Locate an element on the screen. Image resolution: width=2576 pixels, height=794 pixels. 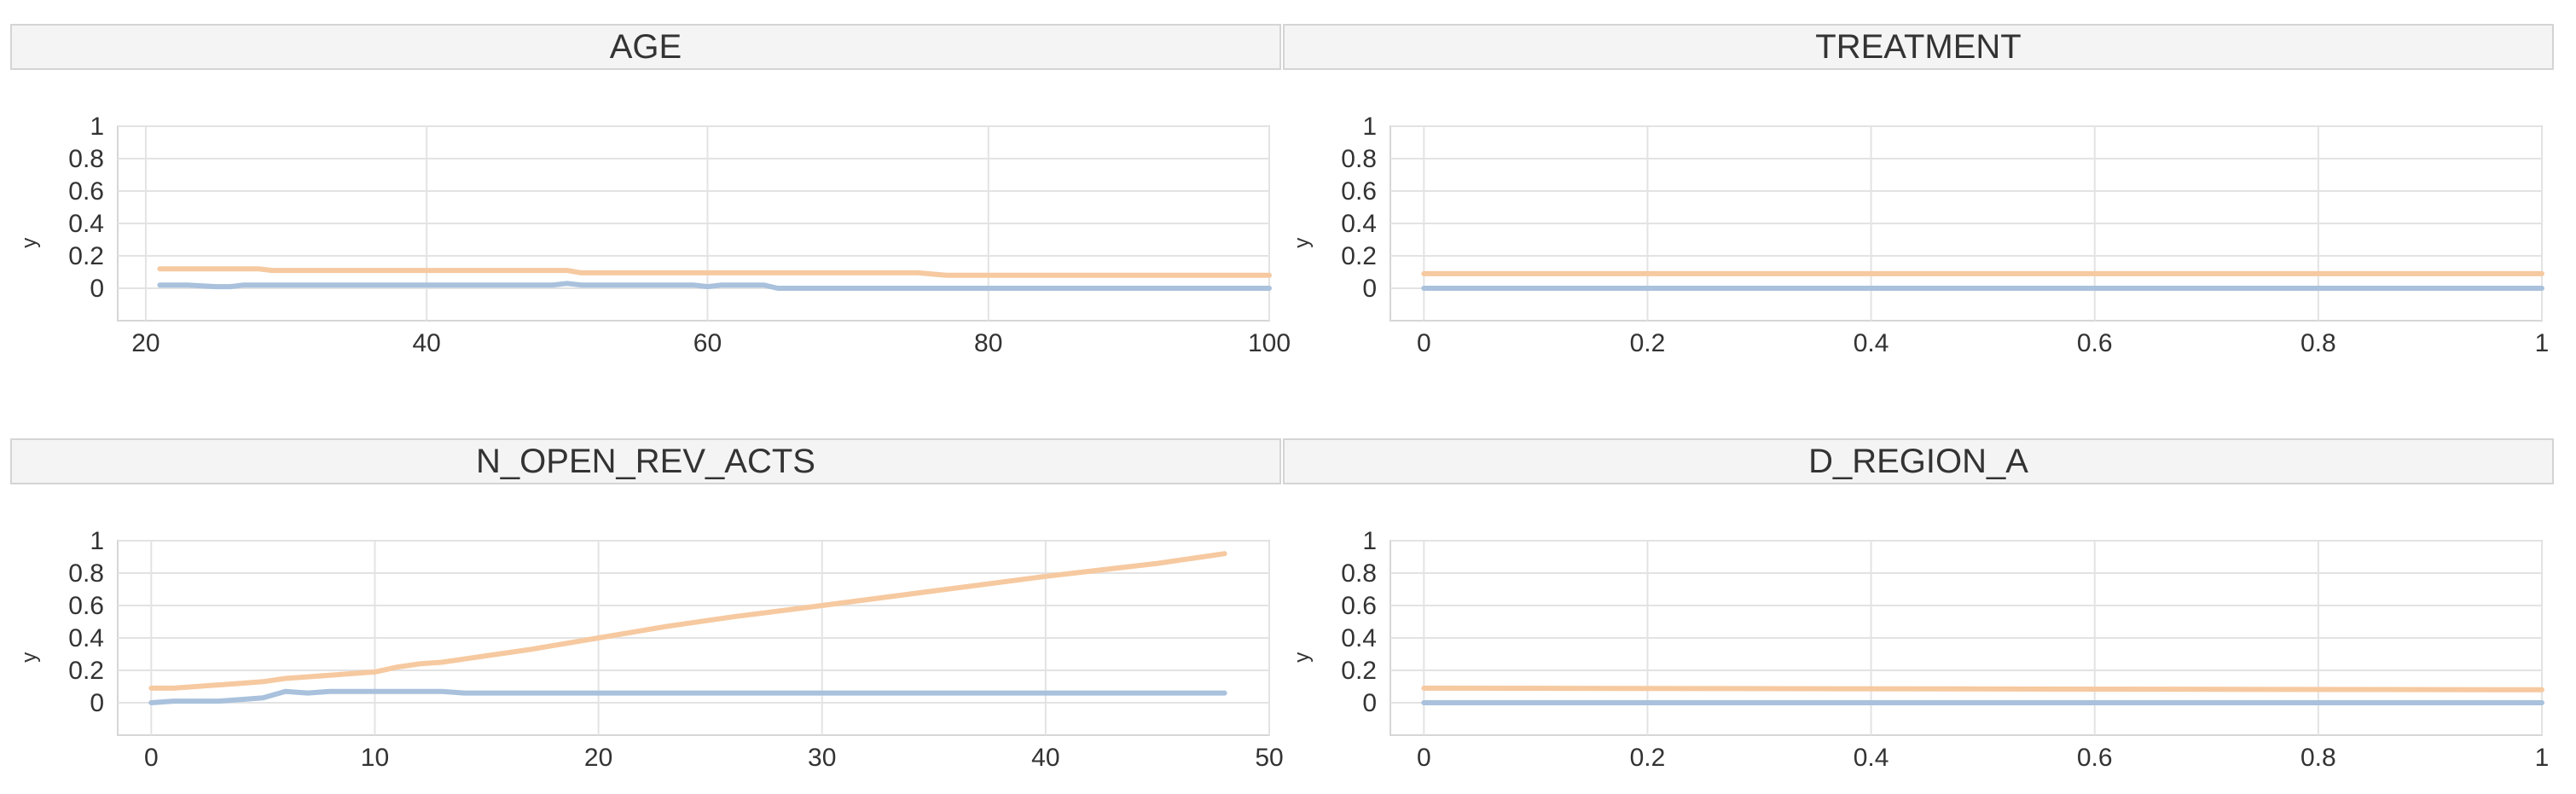
panel-title-strip: D_REGION_A is located at coordinates (1918, 461).